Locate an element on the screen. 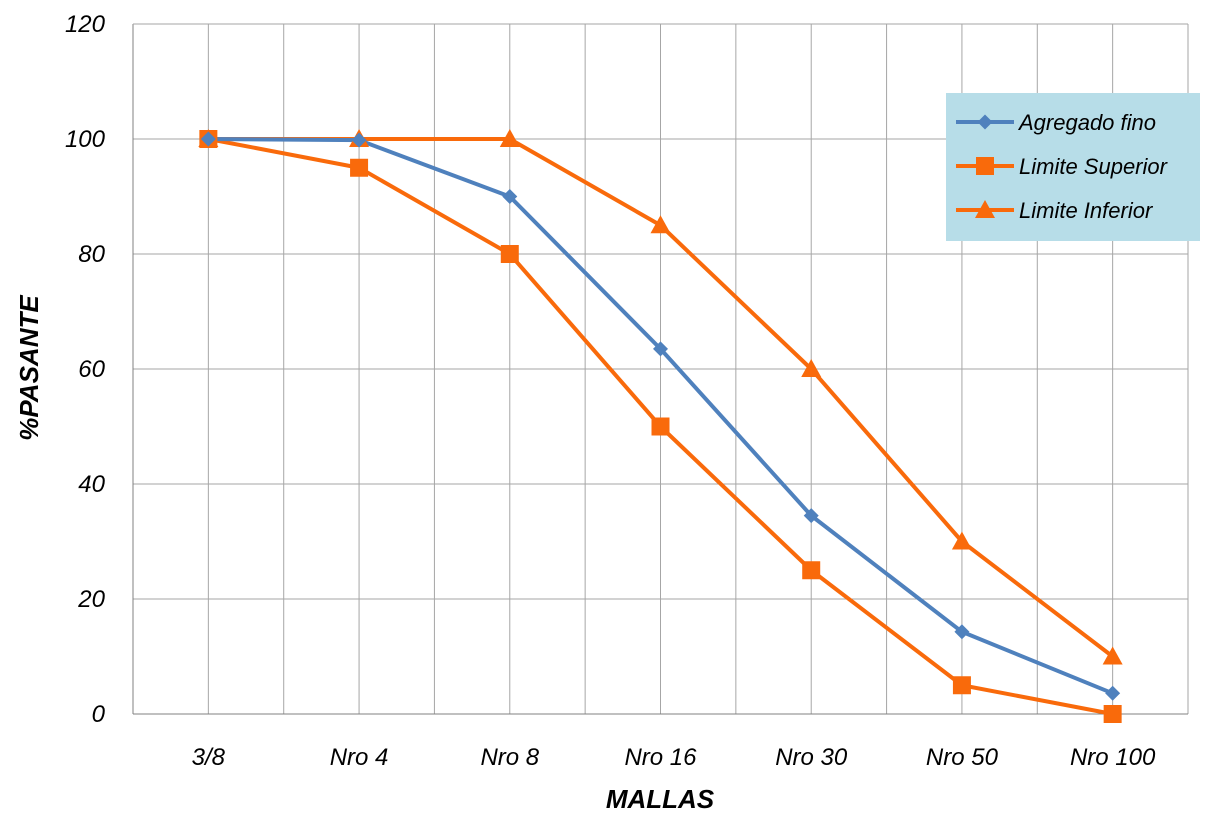 Image resolution: width=1205 pixels, height=813 pixels. legend-label: Limite Superior is located at coordinates (1094, 166).